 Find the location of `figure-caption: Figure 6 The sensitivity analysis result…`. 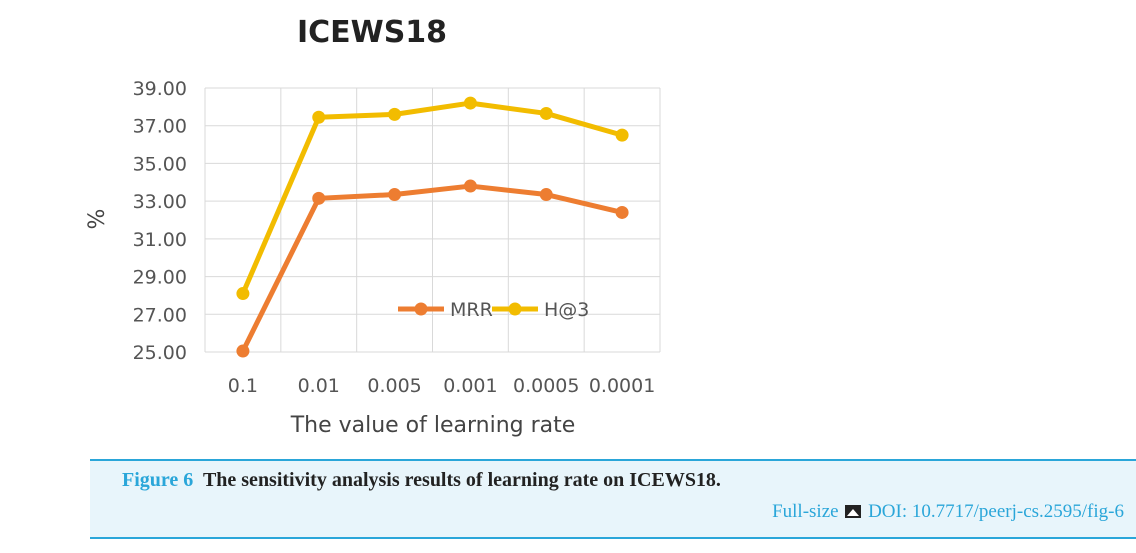

figure-caption: Figure 6 The sensitivity analysis result… is located at coordinates (613, 499).